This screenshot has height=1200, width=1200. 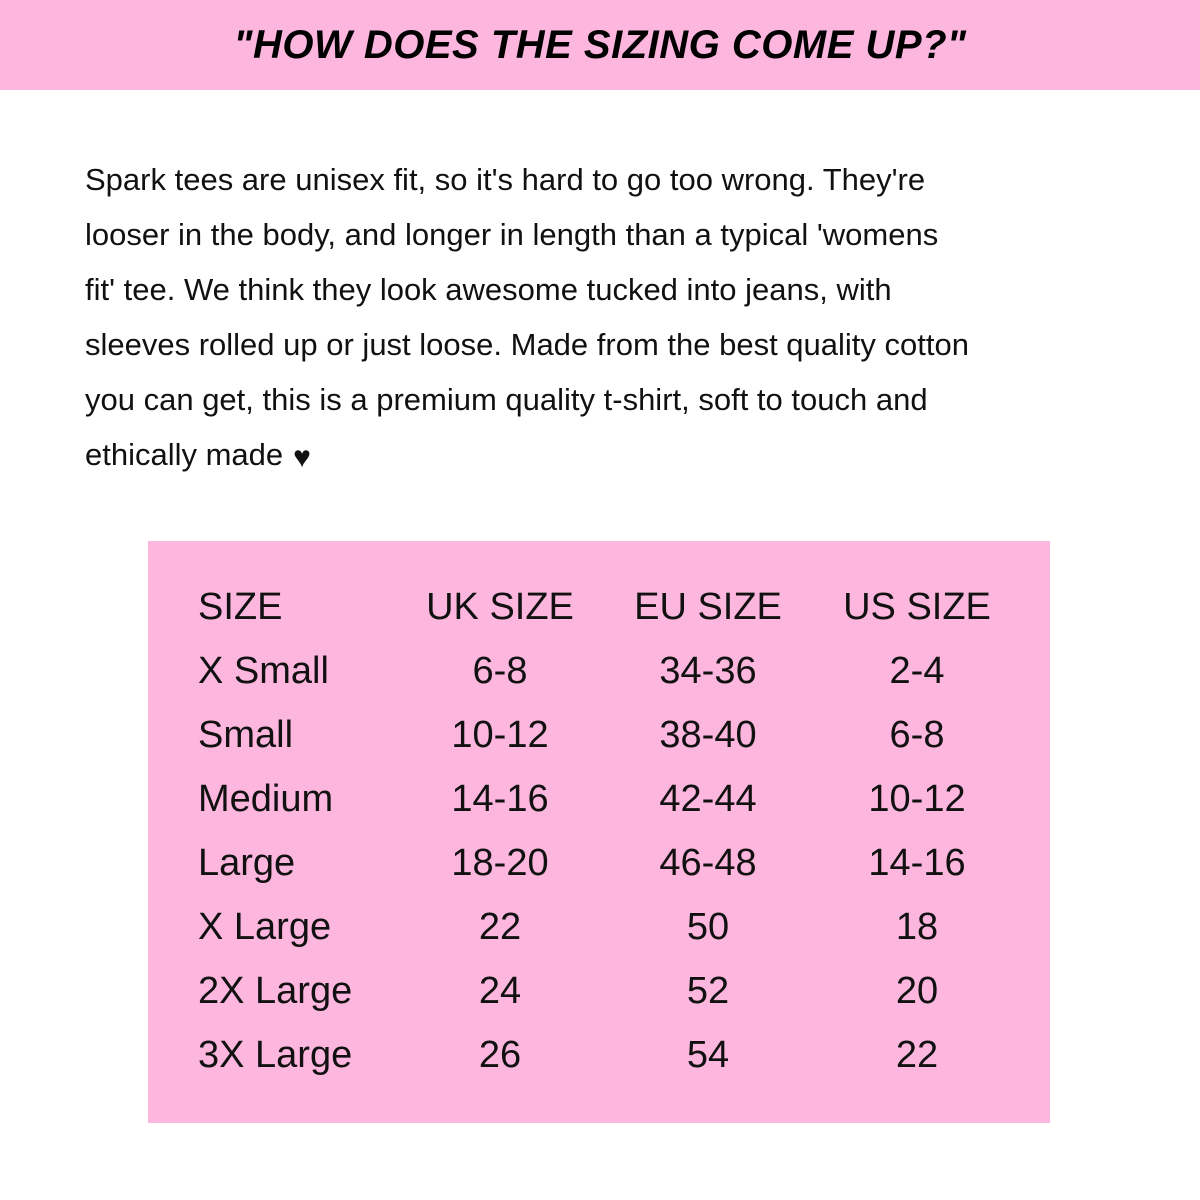 What do you see at coordinates (599, 607) in the screenshot?
I see `table-header-row: SIZE UK SIZE EU SIZE US SIZE` at bounding box center [599, 607].